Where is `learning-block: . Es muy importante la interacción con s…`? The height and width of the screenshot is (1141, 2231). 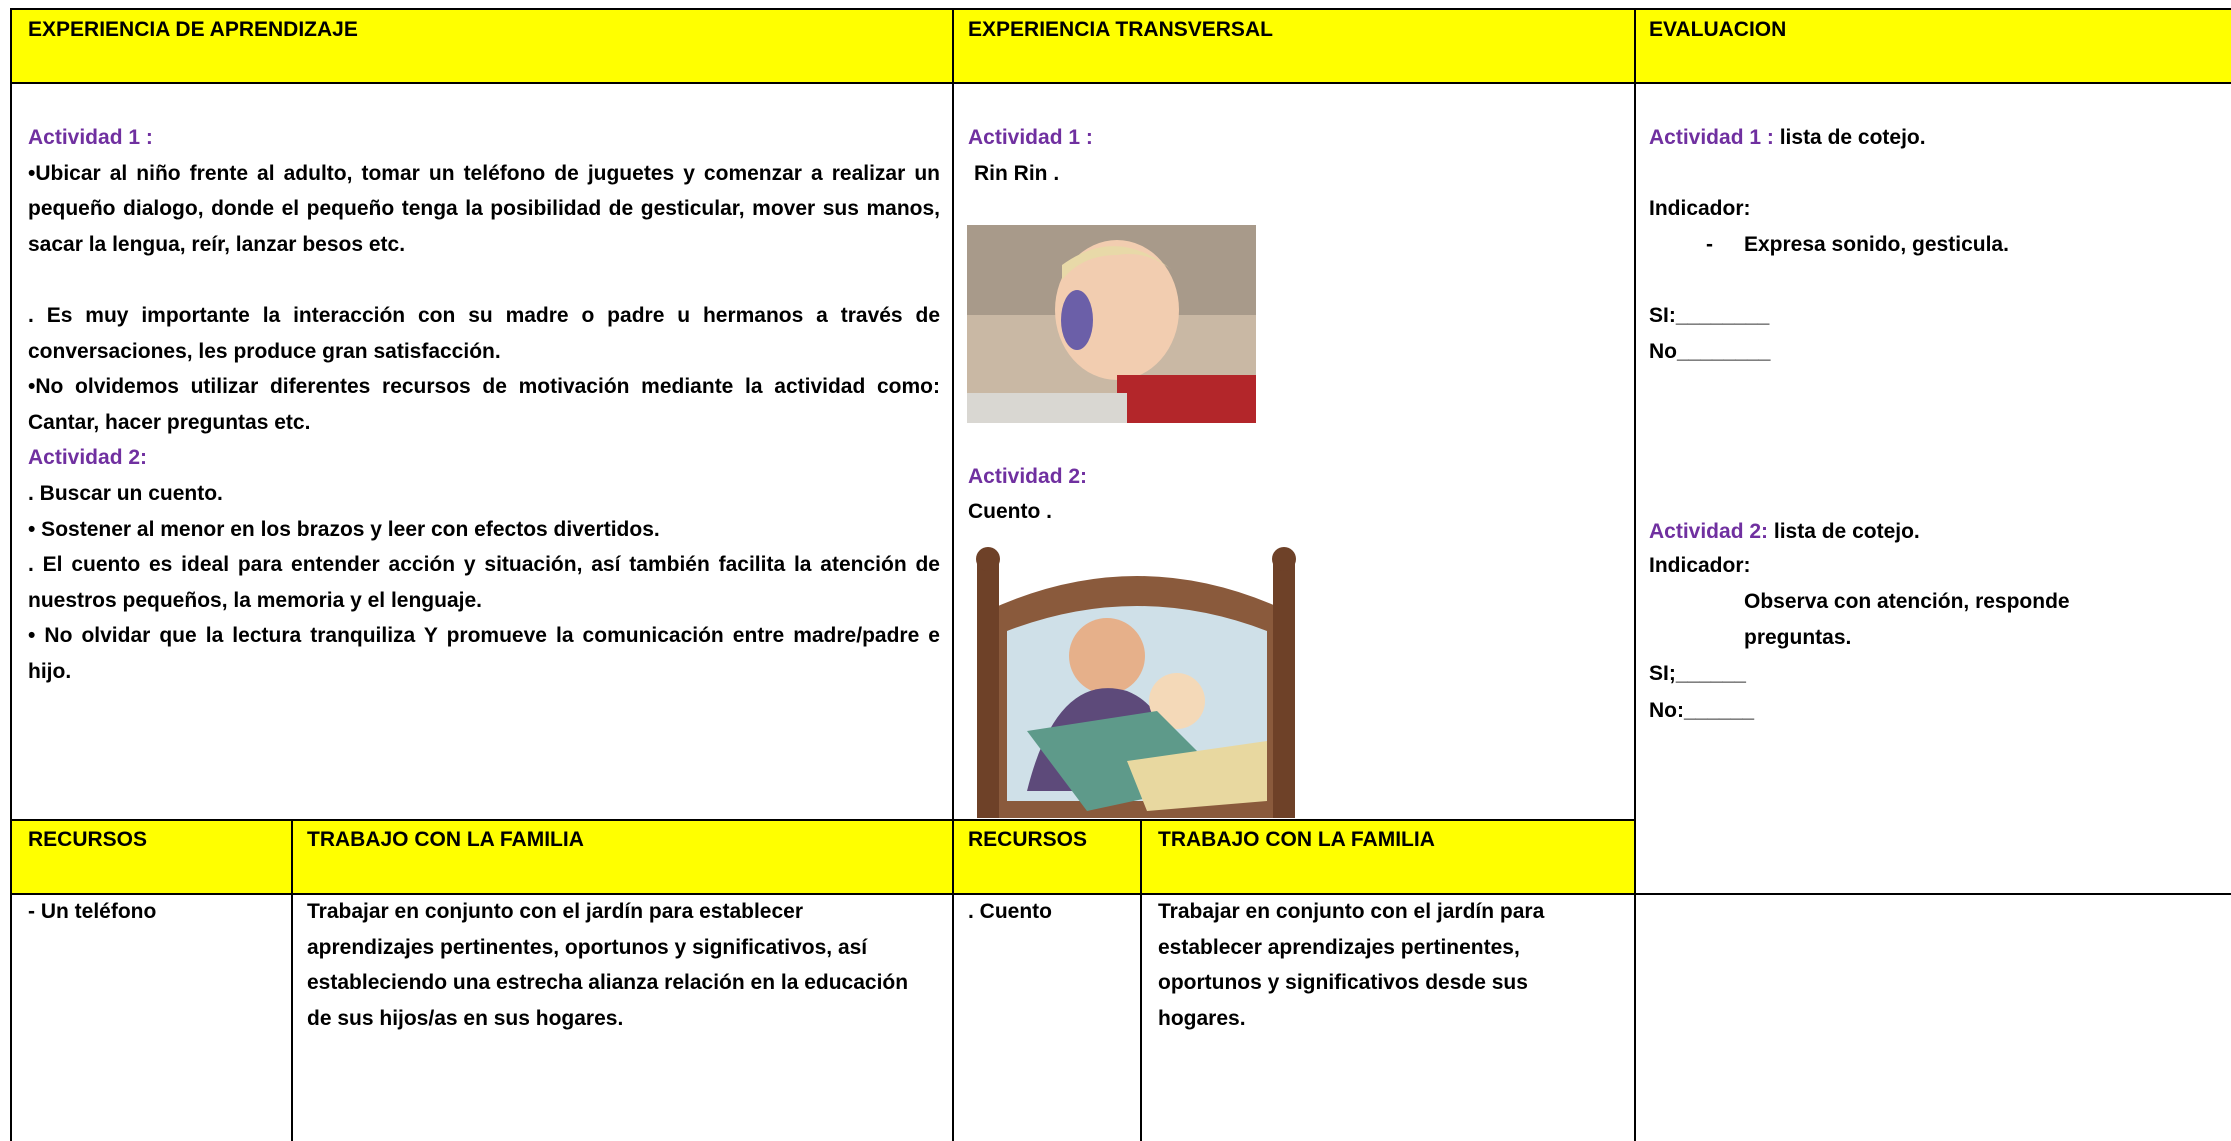 learning-block: . Es muy importante la interacción con s… is located at coordinates (484, 494).